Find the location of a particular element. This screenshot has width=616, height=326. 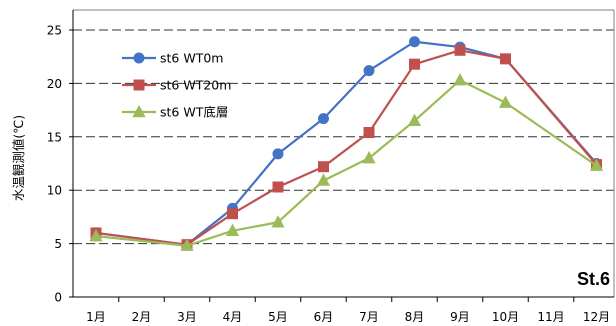

legend-item: st6 WT20m is located at coordinates (176, 85).